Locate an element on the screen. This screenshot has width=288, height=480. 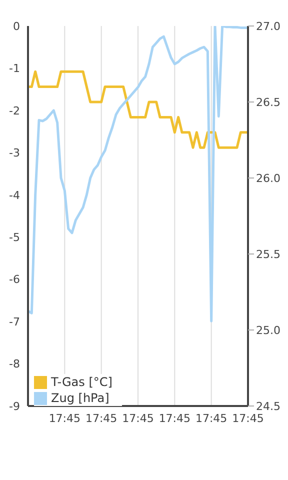
y2-tick-label: 25.5 is located at coordinates (268, 254).